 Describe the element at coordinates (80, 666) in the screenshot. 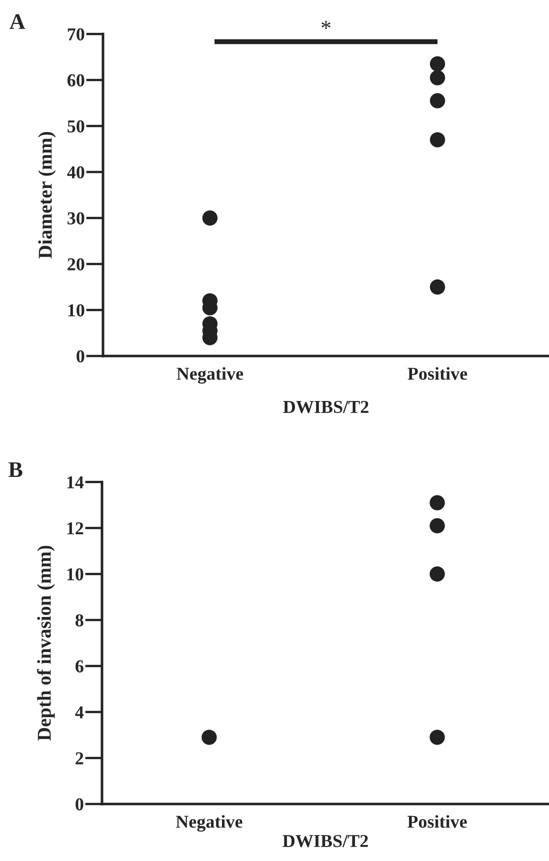

I see `y-tick-label: 6` at that location.